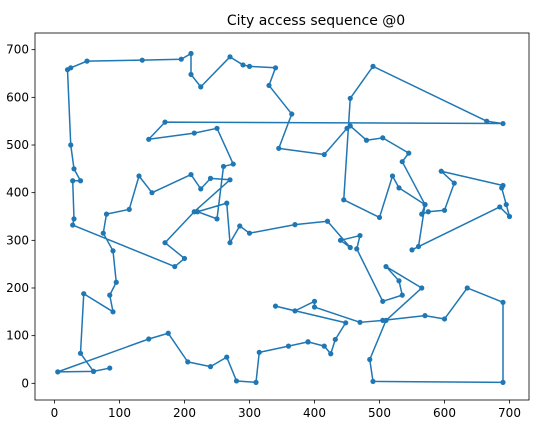 The width and height of the screenshot is (552, 435). Describe the element at coordinates (17, 336) in the screenshot. I see `y-tick-label: 100` at that location.